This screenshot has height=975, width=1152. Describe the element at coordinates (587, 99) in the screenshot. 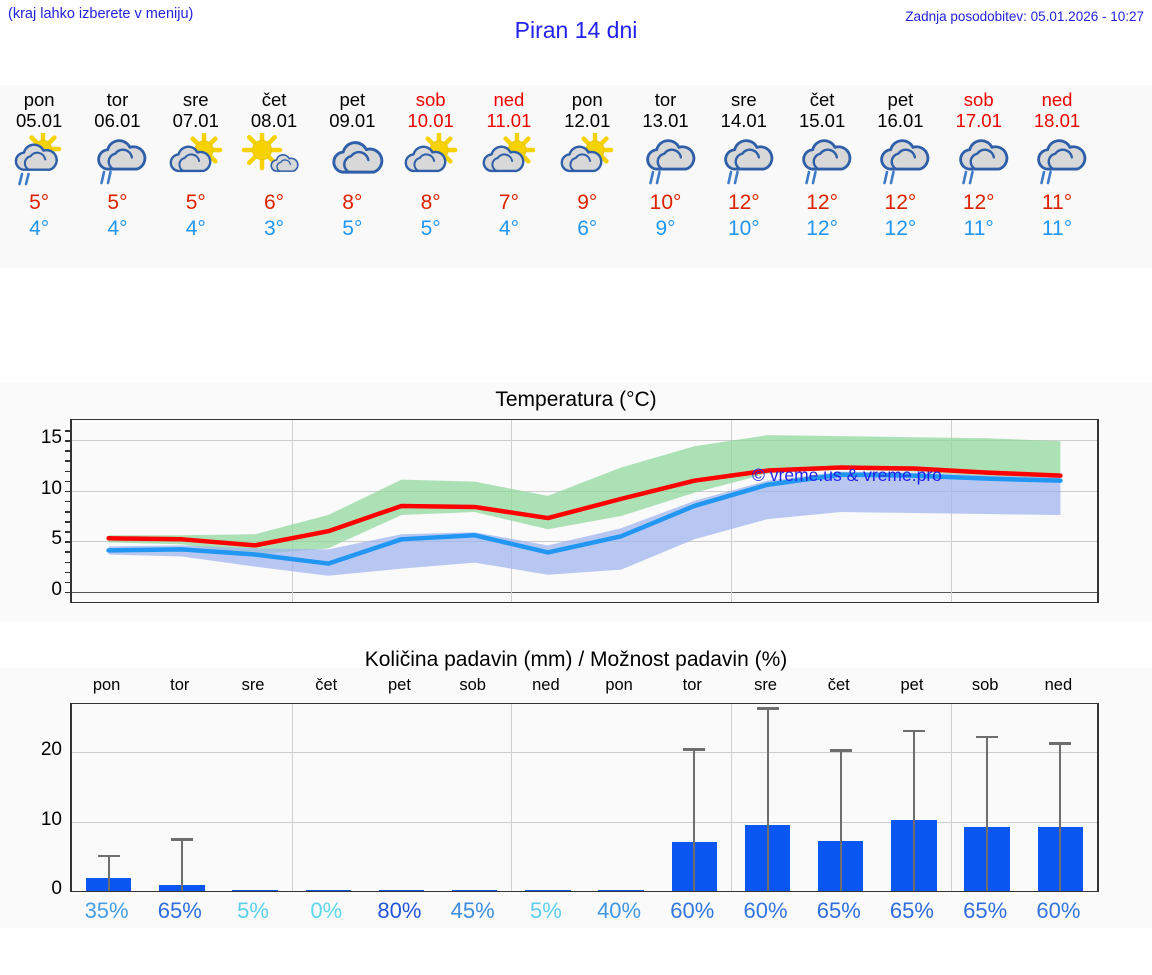

I see `day-name: pon` at that location.